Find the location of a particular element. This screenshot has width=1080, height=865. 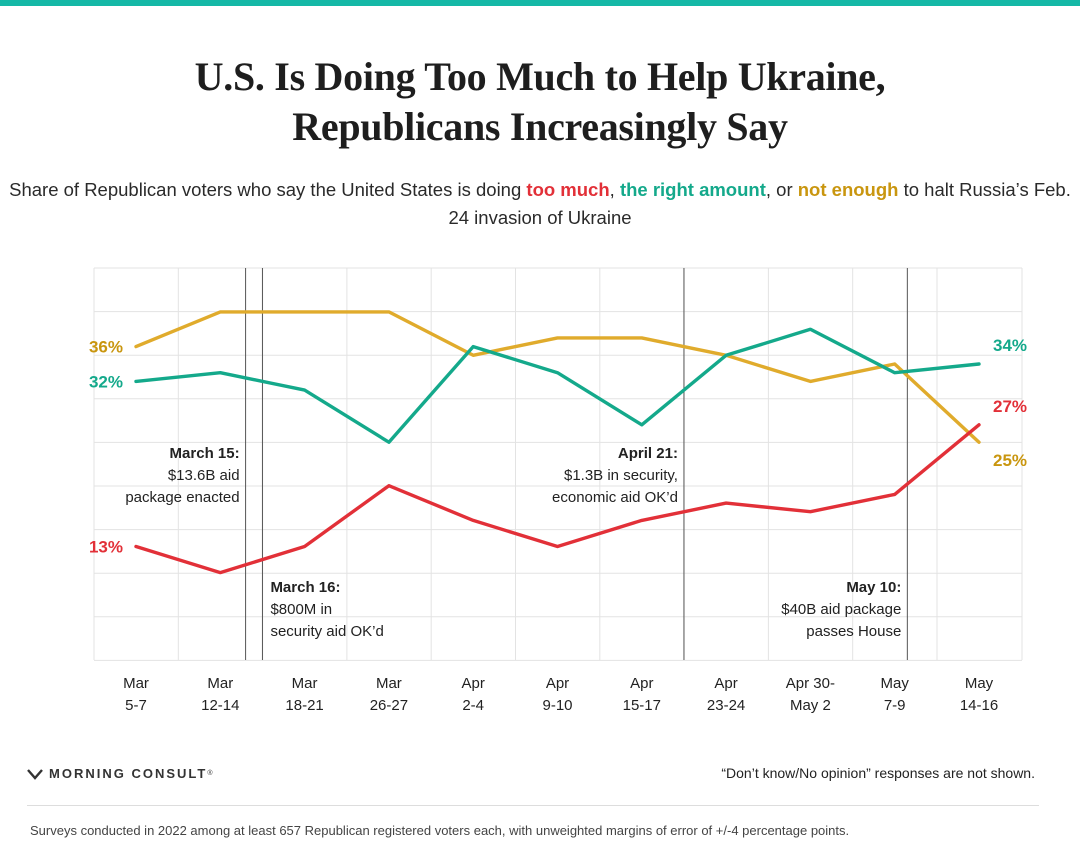

x-tick-label-line1: Apr 30- is located at coordinates (810, 683).